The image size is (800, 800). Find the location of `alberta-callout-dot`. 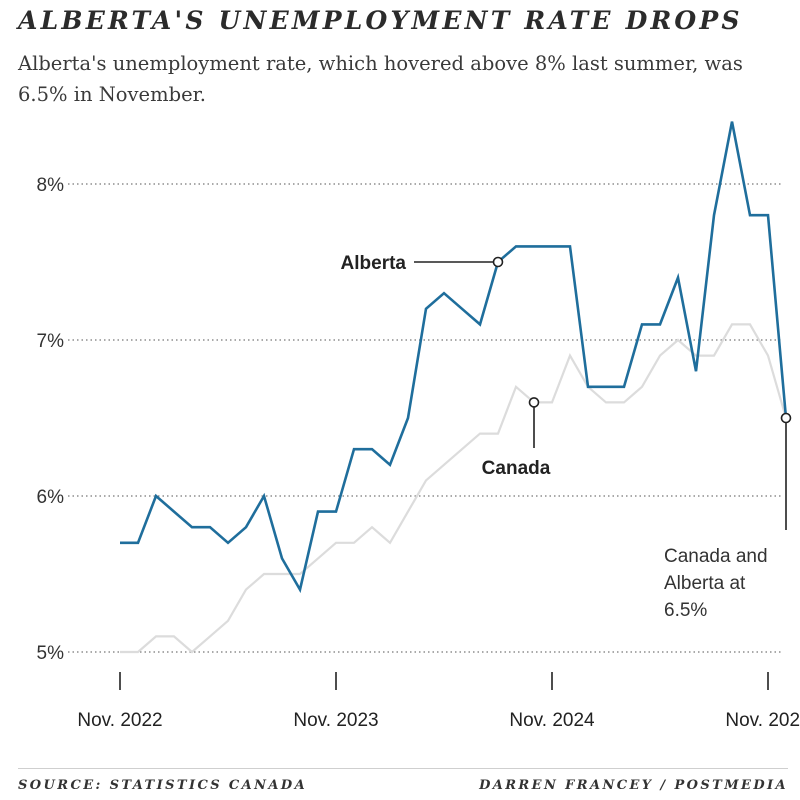

alberta-callout-dot is located at coordinates (498, 262).